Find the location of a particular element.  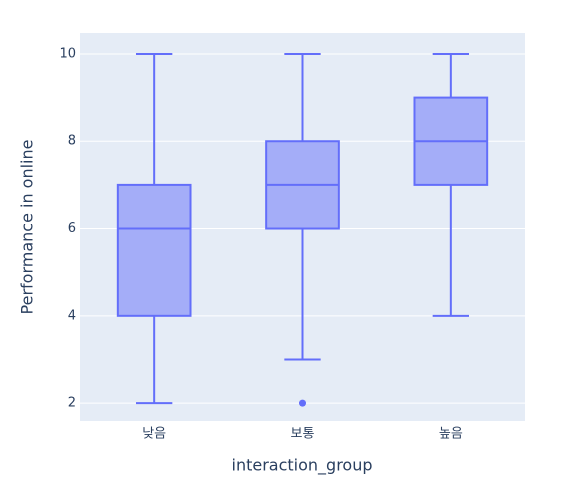

x-tick-label: 보통 is located at coordinates (303, 434).